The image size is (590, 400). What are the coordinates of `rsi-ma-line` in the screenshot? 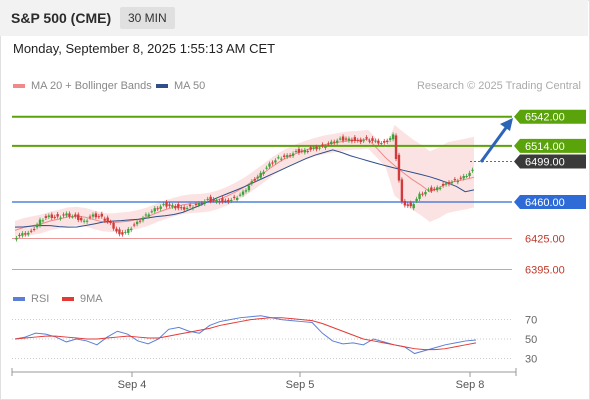 It's located at (245, 334).